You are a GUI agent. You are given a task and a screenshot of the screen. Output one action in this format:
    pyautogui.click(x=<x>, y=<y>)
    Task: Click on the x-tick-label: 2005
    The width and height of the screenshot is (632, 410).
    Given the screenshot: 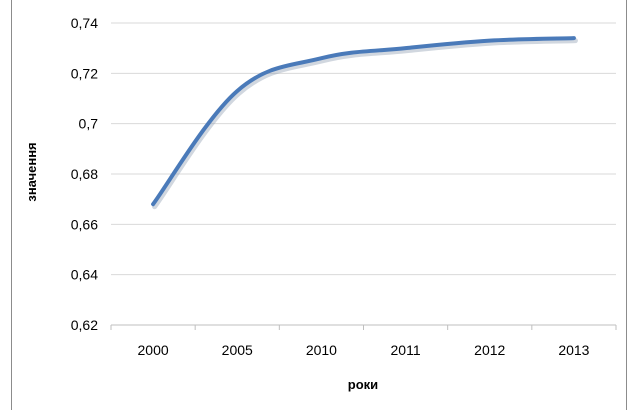 What is the action you would take?
    pyautogui.click(x=237, y=350)
    